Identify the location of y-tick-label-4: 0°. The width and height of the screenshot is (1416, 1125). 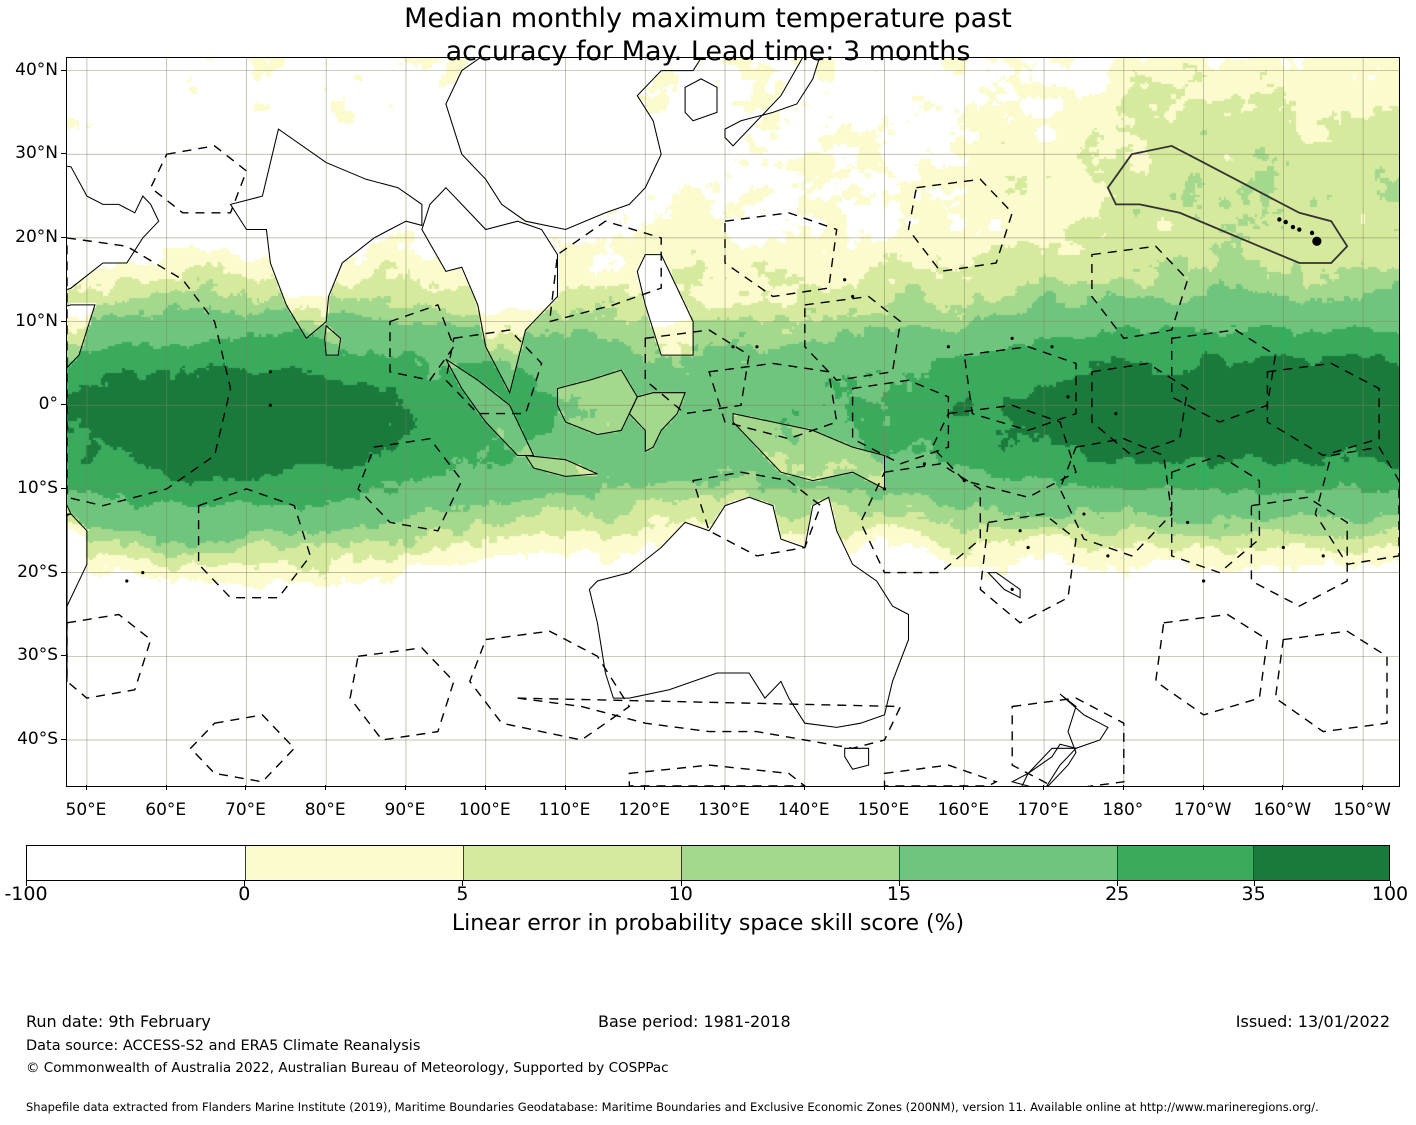
(48, 404).